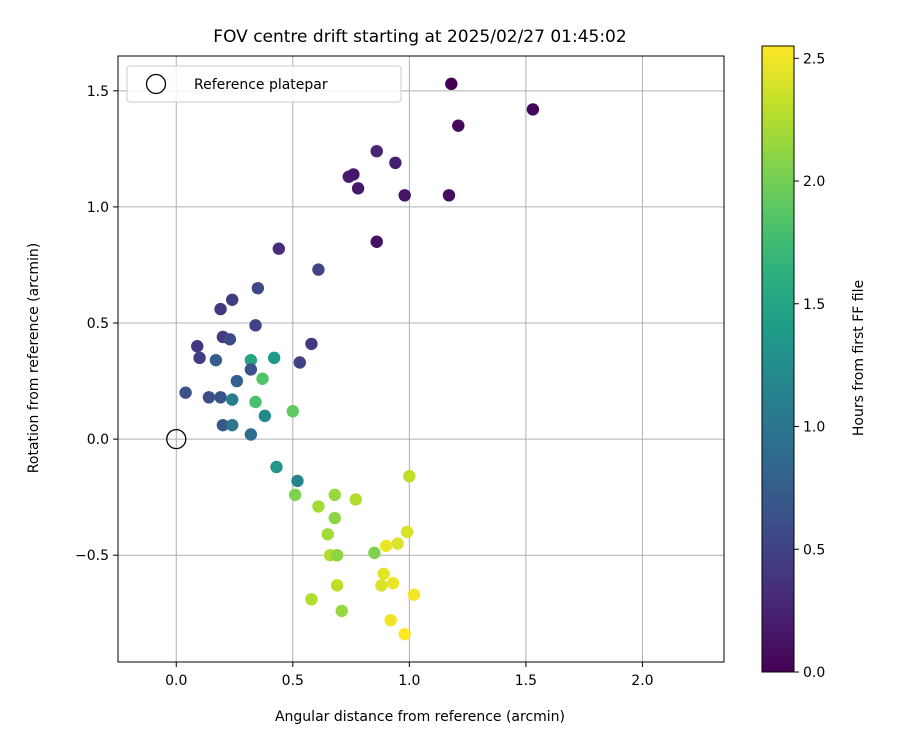 This screenshot has height=750, width=900. I want to click on y-tick-label: 1.5, so click(98, 92).